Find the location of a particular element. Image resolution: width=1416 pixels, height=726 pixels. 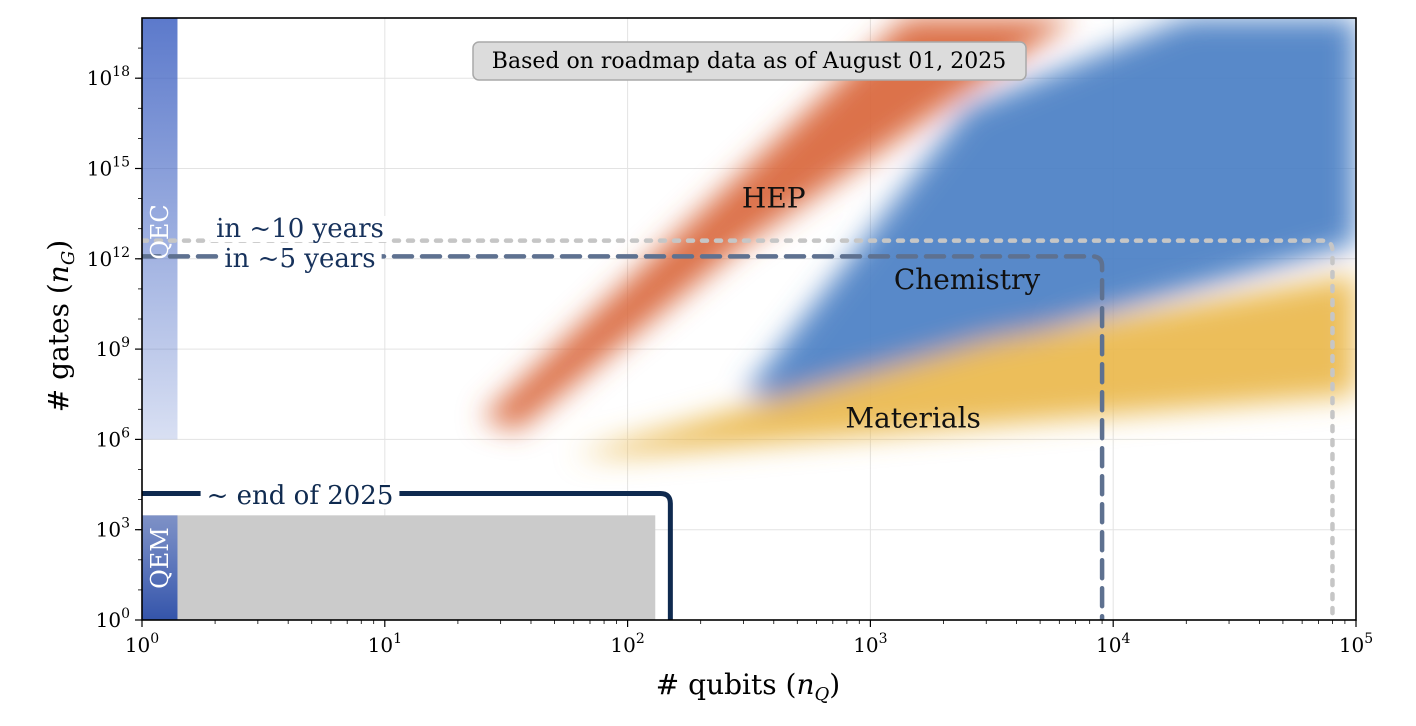

y-tick-label: 10⁶ is located at coordinates (113, 438).